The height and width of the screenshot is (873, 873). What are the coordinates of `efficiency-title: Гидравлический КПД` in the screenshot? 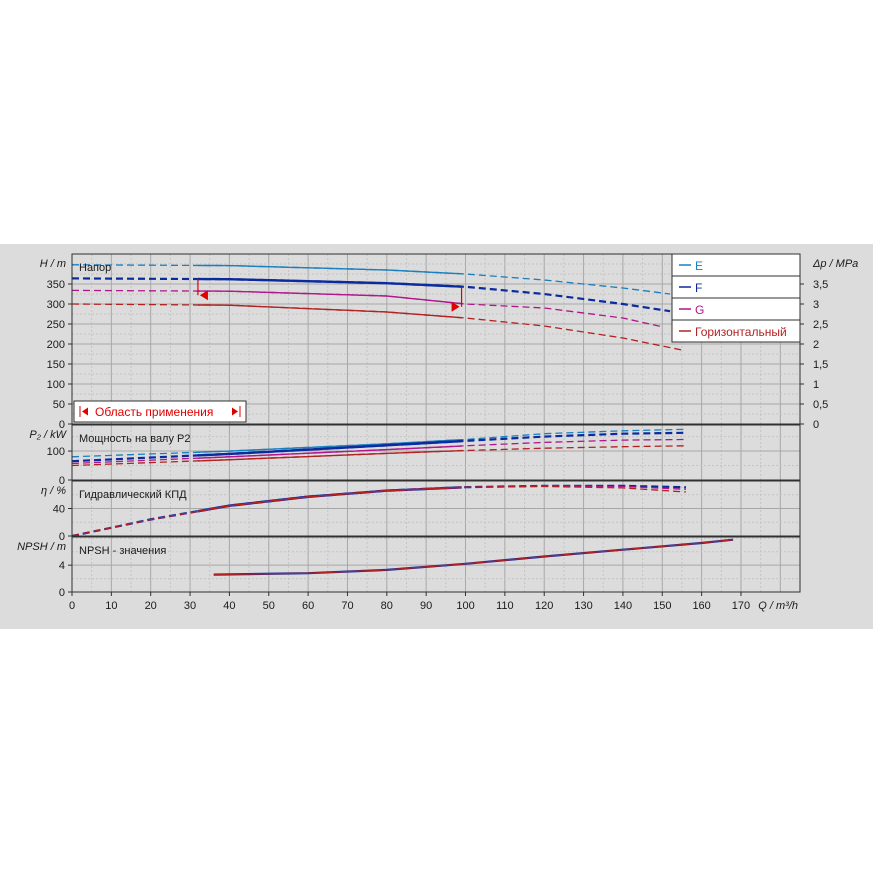 It's located at (133, 495).